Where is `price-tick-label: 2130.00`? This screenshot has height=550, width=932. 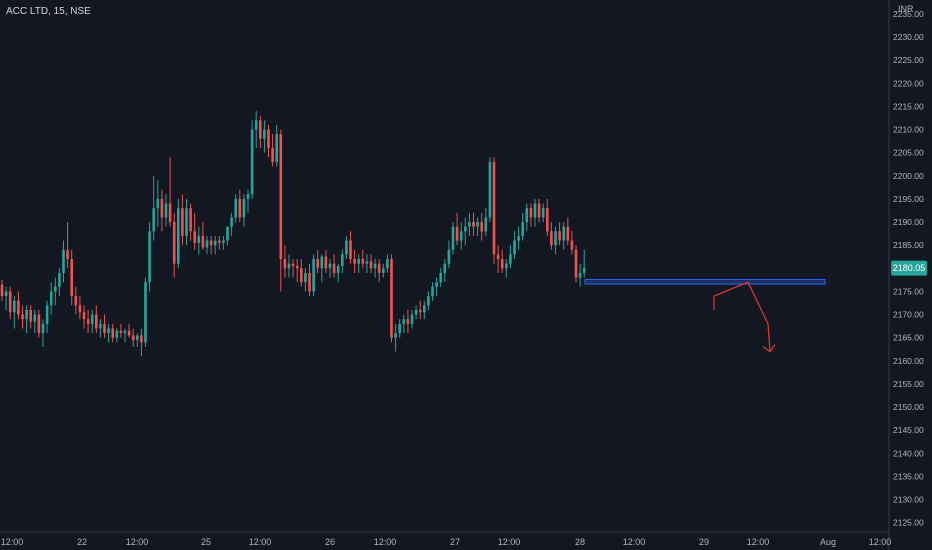 price-tick-label: 2130.00 is located at coordinates (908, 500).